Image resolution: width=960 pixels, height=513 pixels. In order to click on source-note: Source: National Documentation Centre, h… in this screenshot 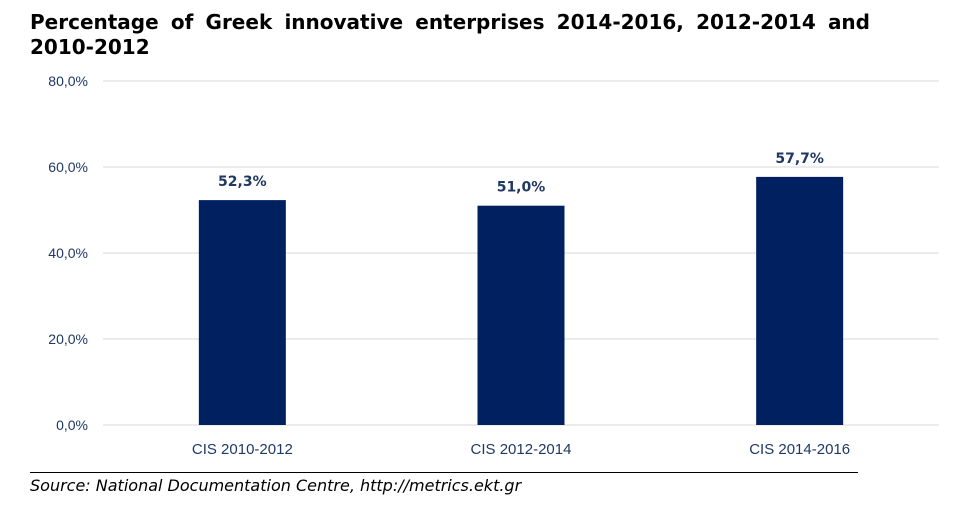, I will do `click(276, 485)`.